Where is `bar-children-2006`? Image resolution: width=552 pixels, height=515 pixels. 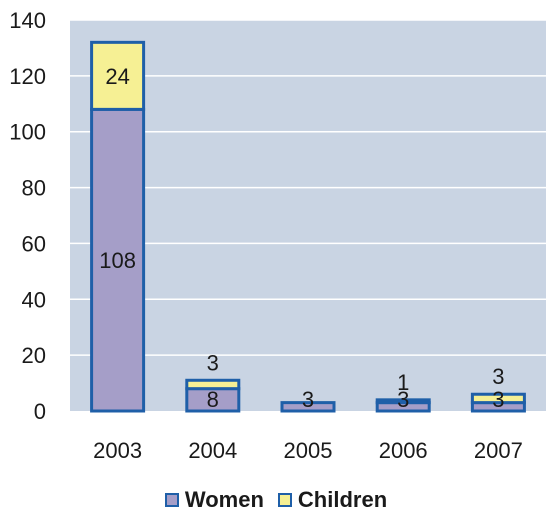 bar-children-2006 is located at coordinates (403, 401).